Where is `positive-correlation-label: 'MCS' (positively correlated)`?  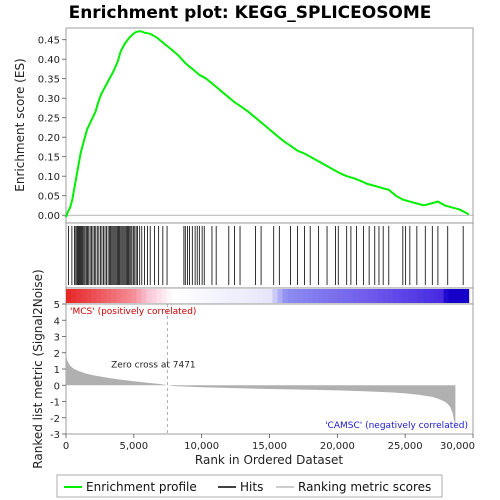 positive-correlation-label: 'MCS' (positively correlated) is located at coordinates (133, 312).